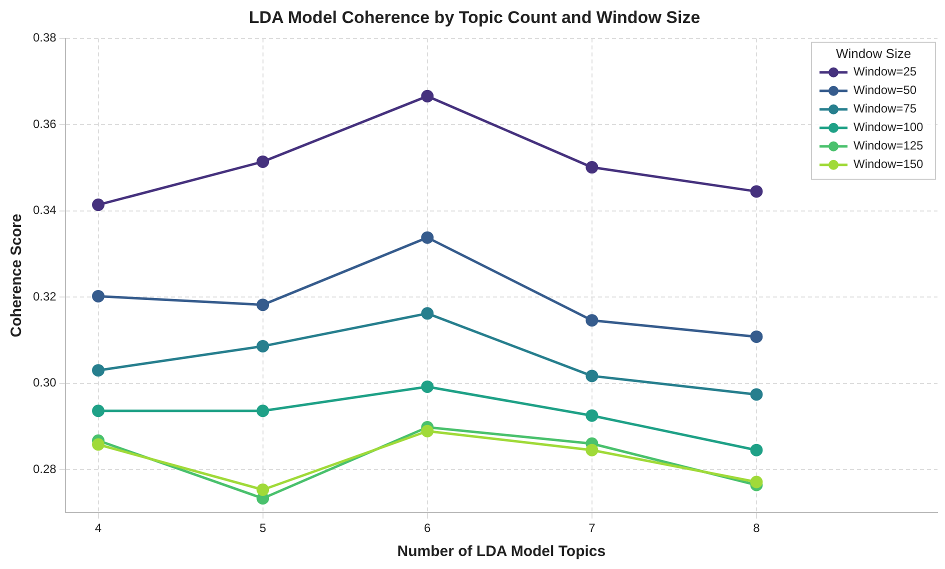  I want to click on y-tick-label: 0.34, so click(44, 210).